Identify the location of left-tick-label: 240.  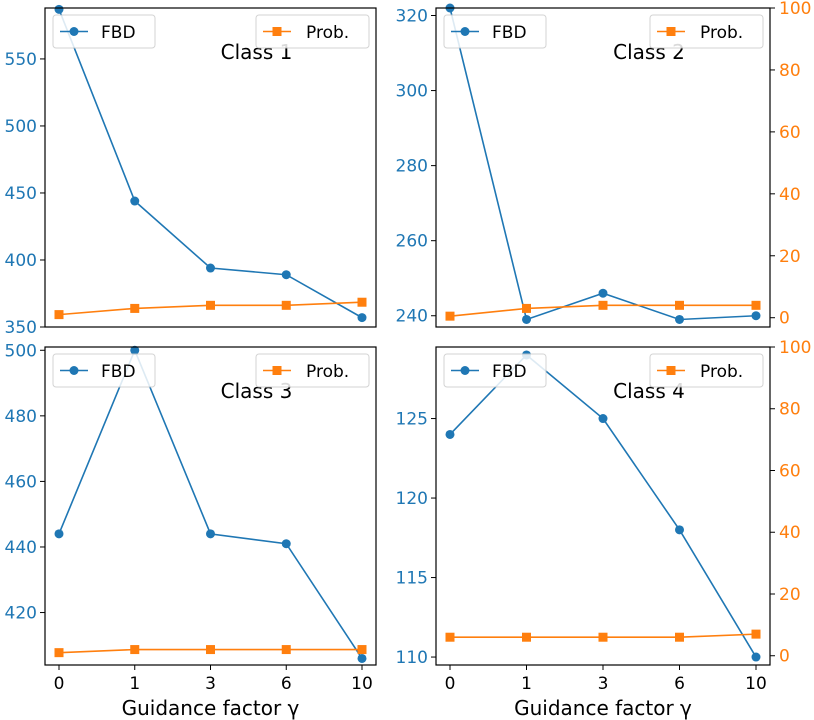
(412, 317).